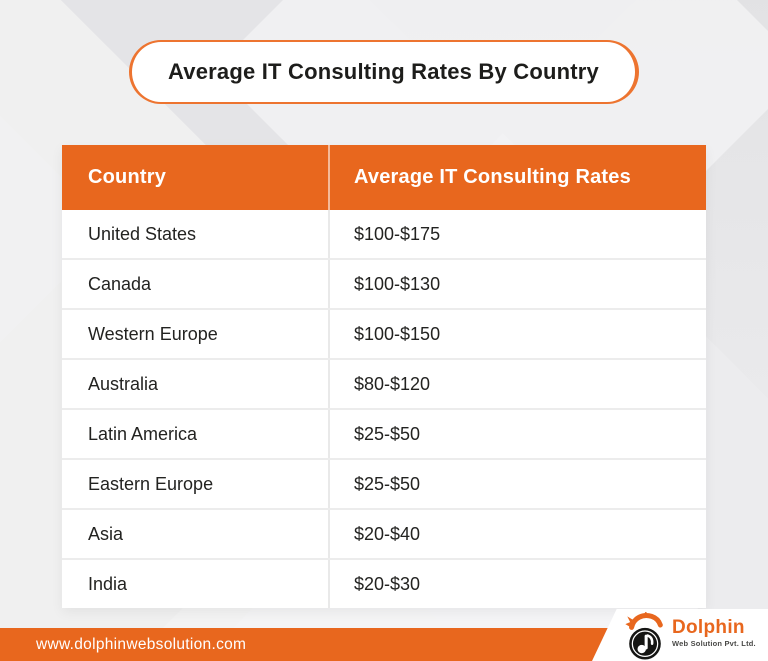  Describe the element at coordinates (123, 383) in the screenshot. I see `country-cell: Australia` at that location.